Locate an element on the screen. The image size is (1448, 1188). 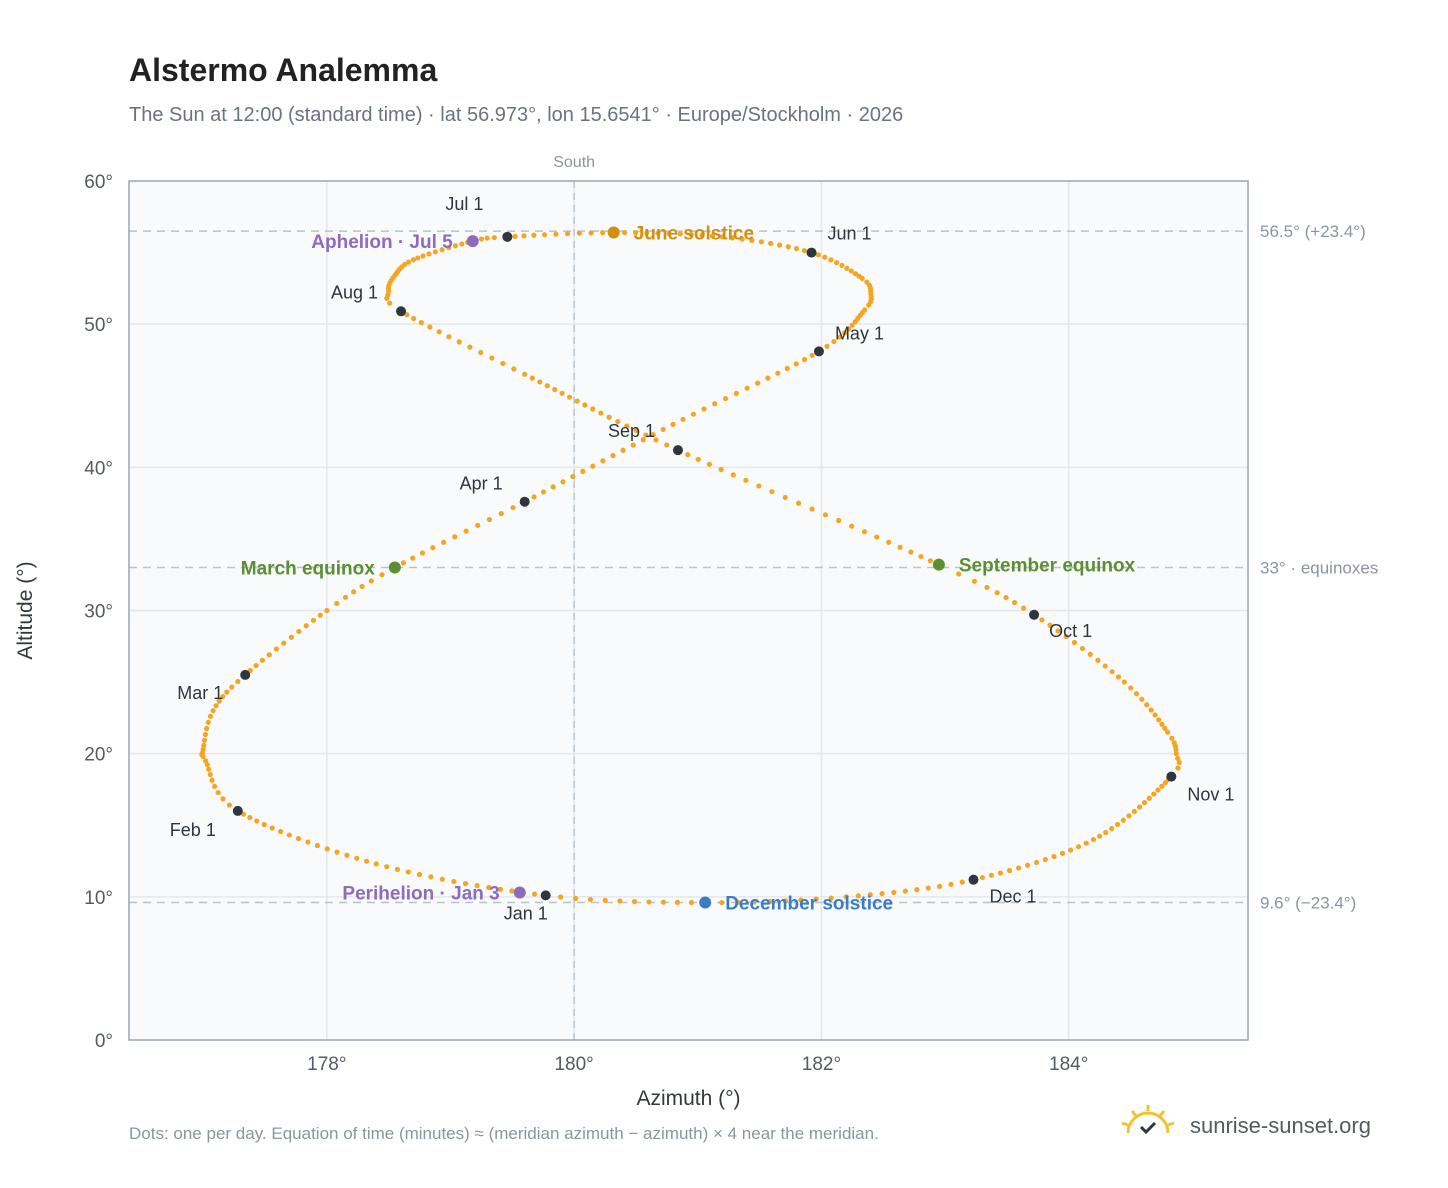
y-tick-label: 30° is located at coordinates (98, 612).